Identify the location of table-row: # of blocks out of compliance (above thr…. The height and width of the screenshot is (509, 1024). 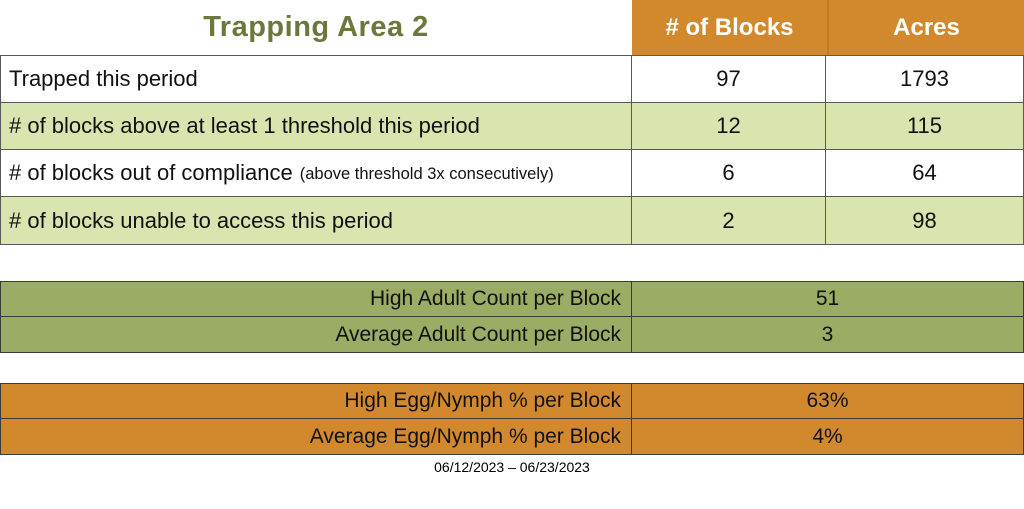
(512, 173).